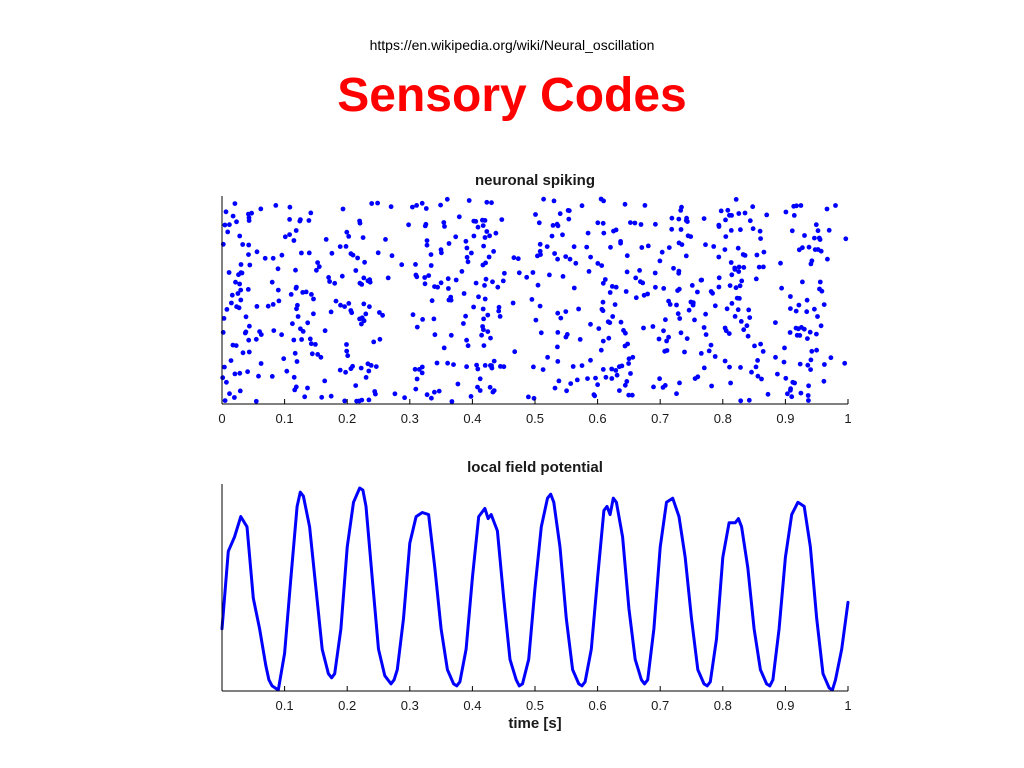 The height and width of the screenshot is (768, 1024). Describe the element at coordinates (723, 705) in the screenshot. I see `lfp-x-tick-label: 0.8` at that location.